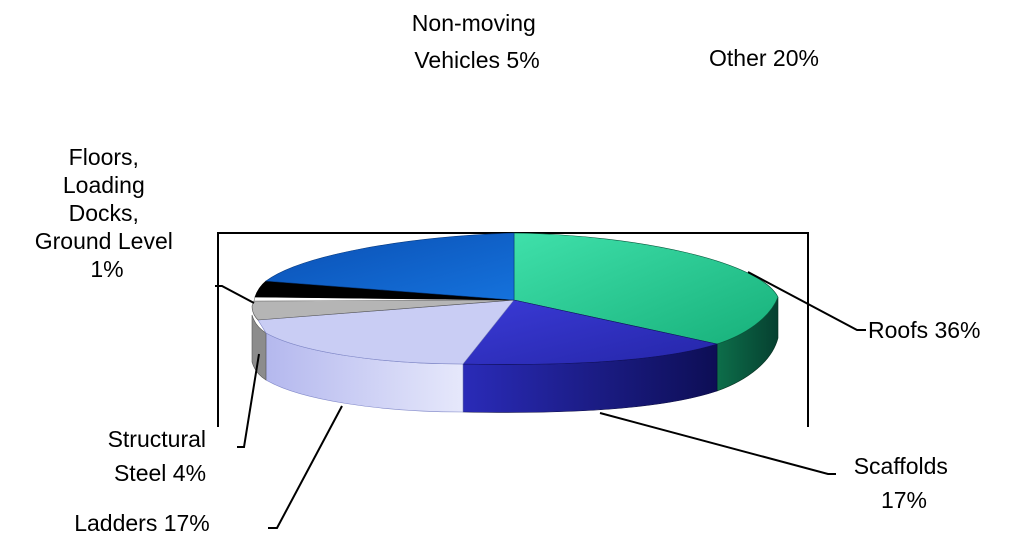  I want to click on label-ladders: Ladders 17%, so click(142, 523).